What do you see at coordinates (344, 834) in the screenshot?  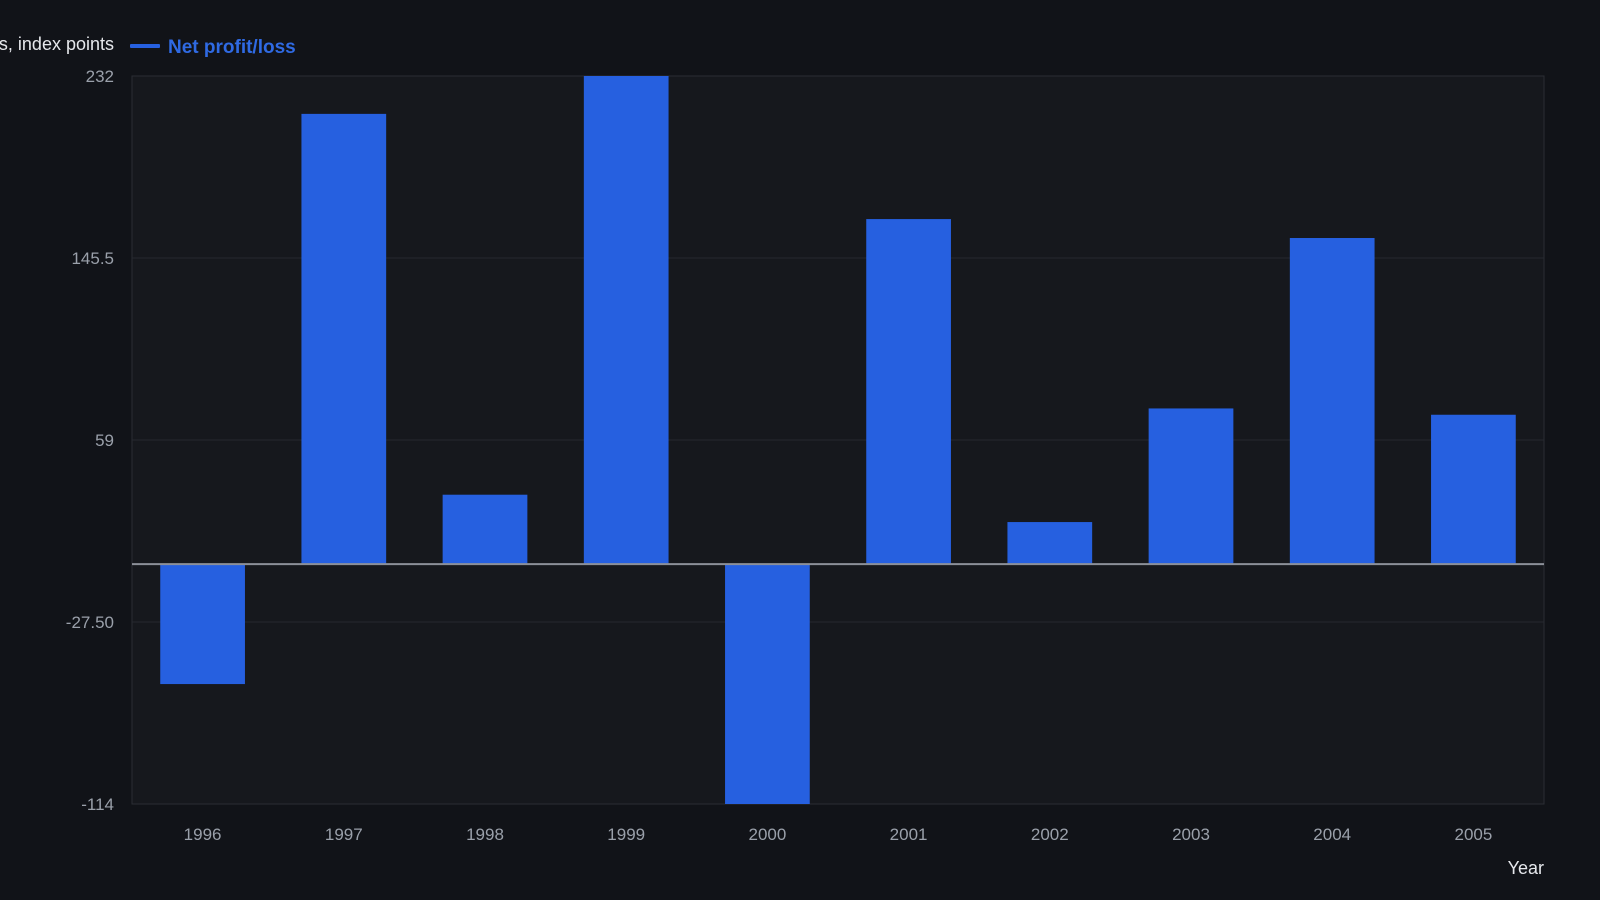 I see `x-tick-label: 1997` at bounding box center [344, 834].